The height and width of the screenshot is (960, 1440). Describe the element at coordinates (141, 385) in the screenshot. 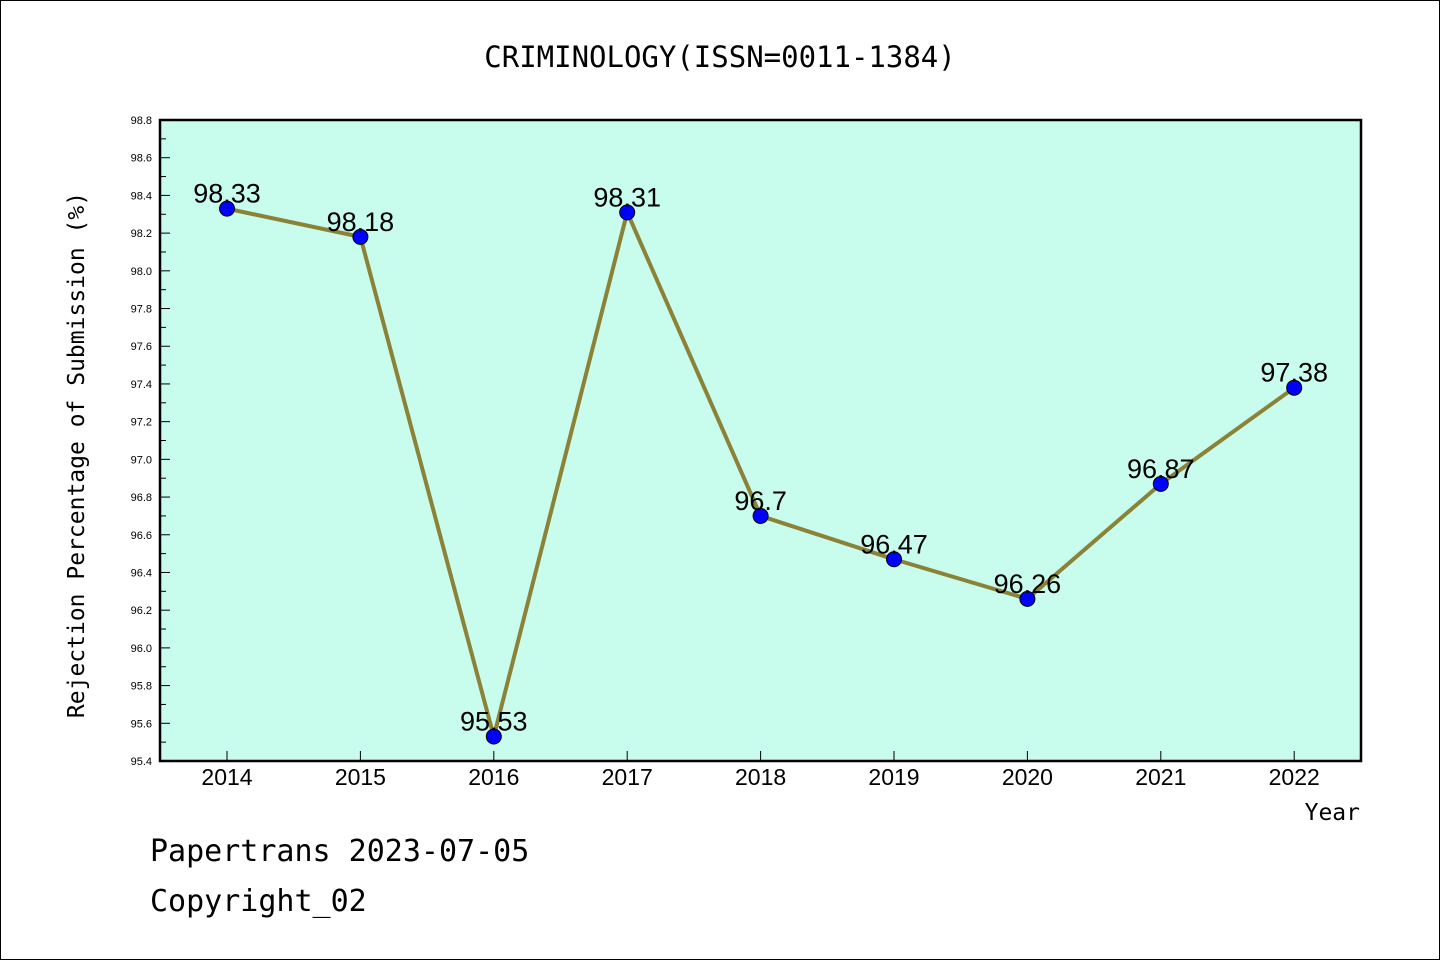

I see `y-tick-label: 97.4` at that location.